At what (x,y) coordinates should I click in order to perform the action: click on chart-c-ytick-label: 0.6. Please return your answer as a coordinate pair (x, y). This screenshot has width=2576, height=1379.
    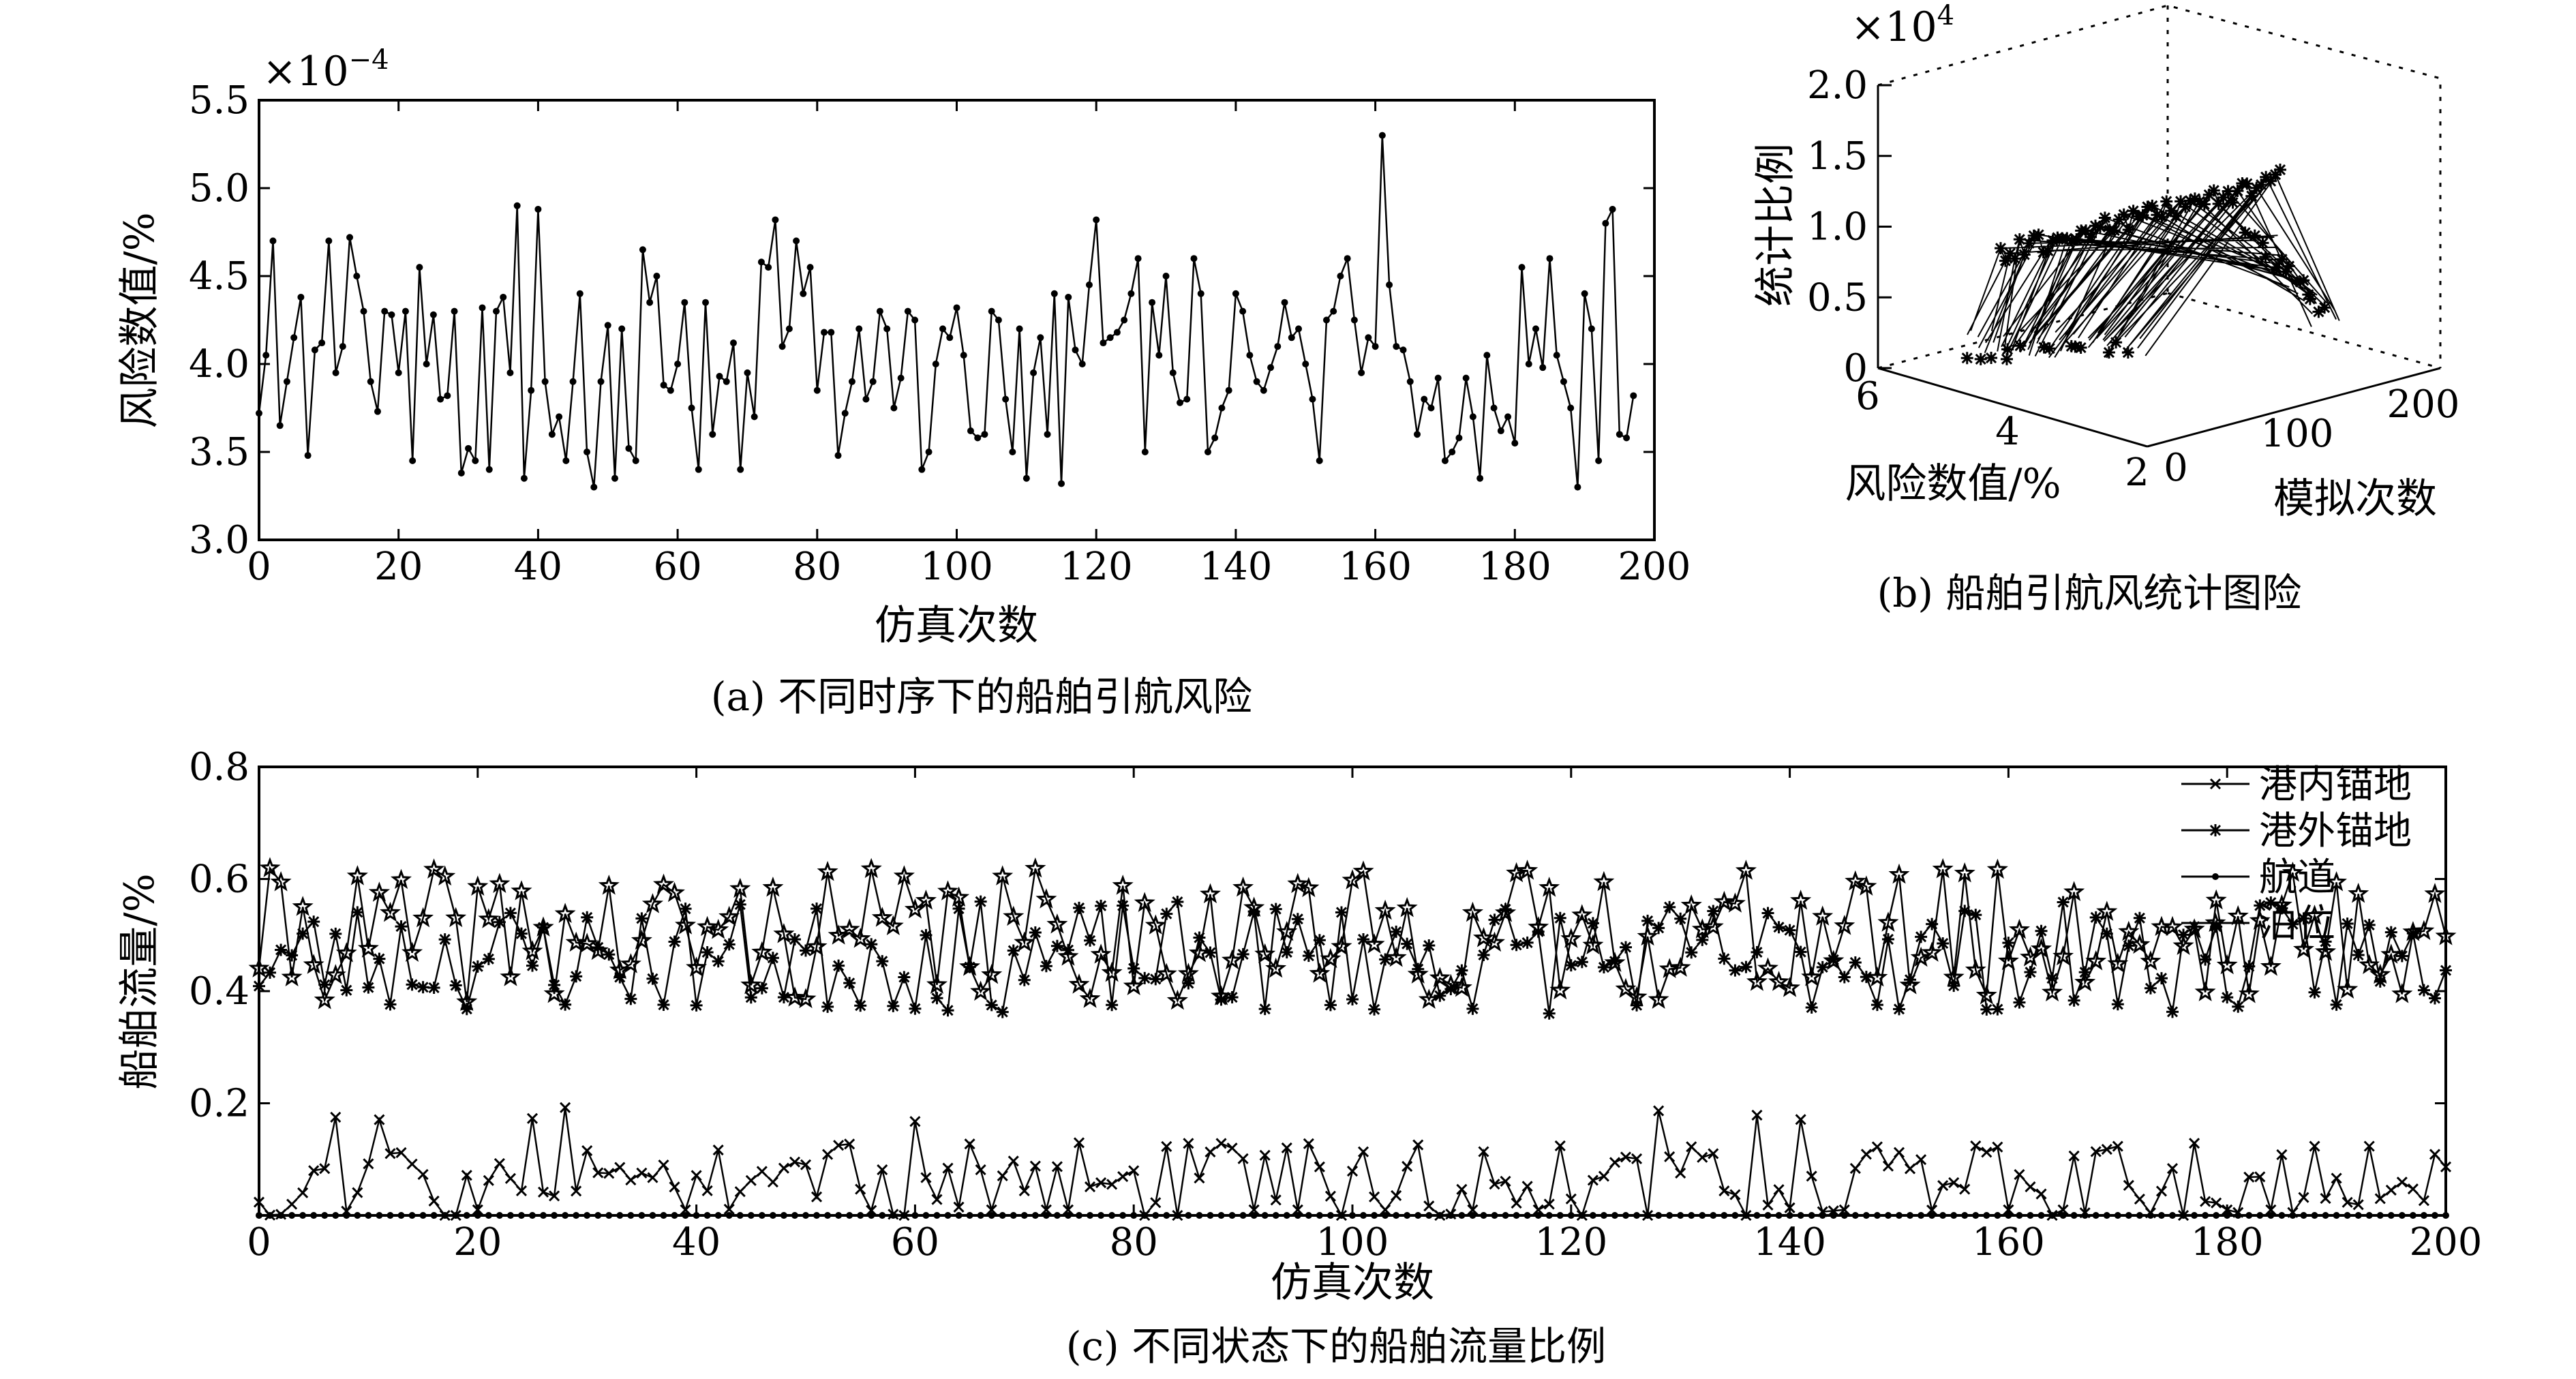
    Looking at the image, I should click on (219, 880).